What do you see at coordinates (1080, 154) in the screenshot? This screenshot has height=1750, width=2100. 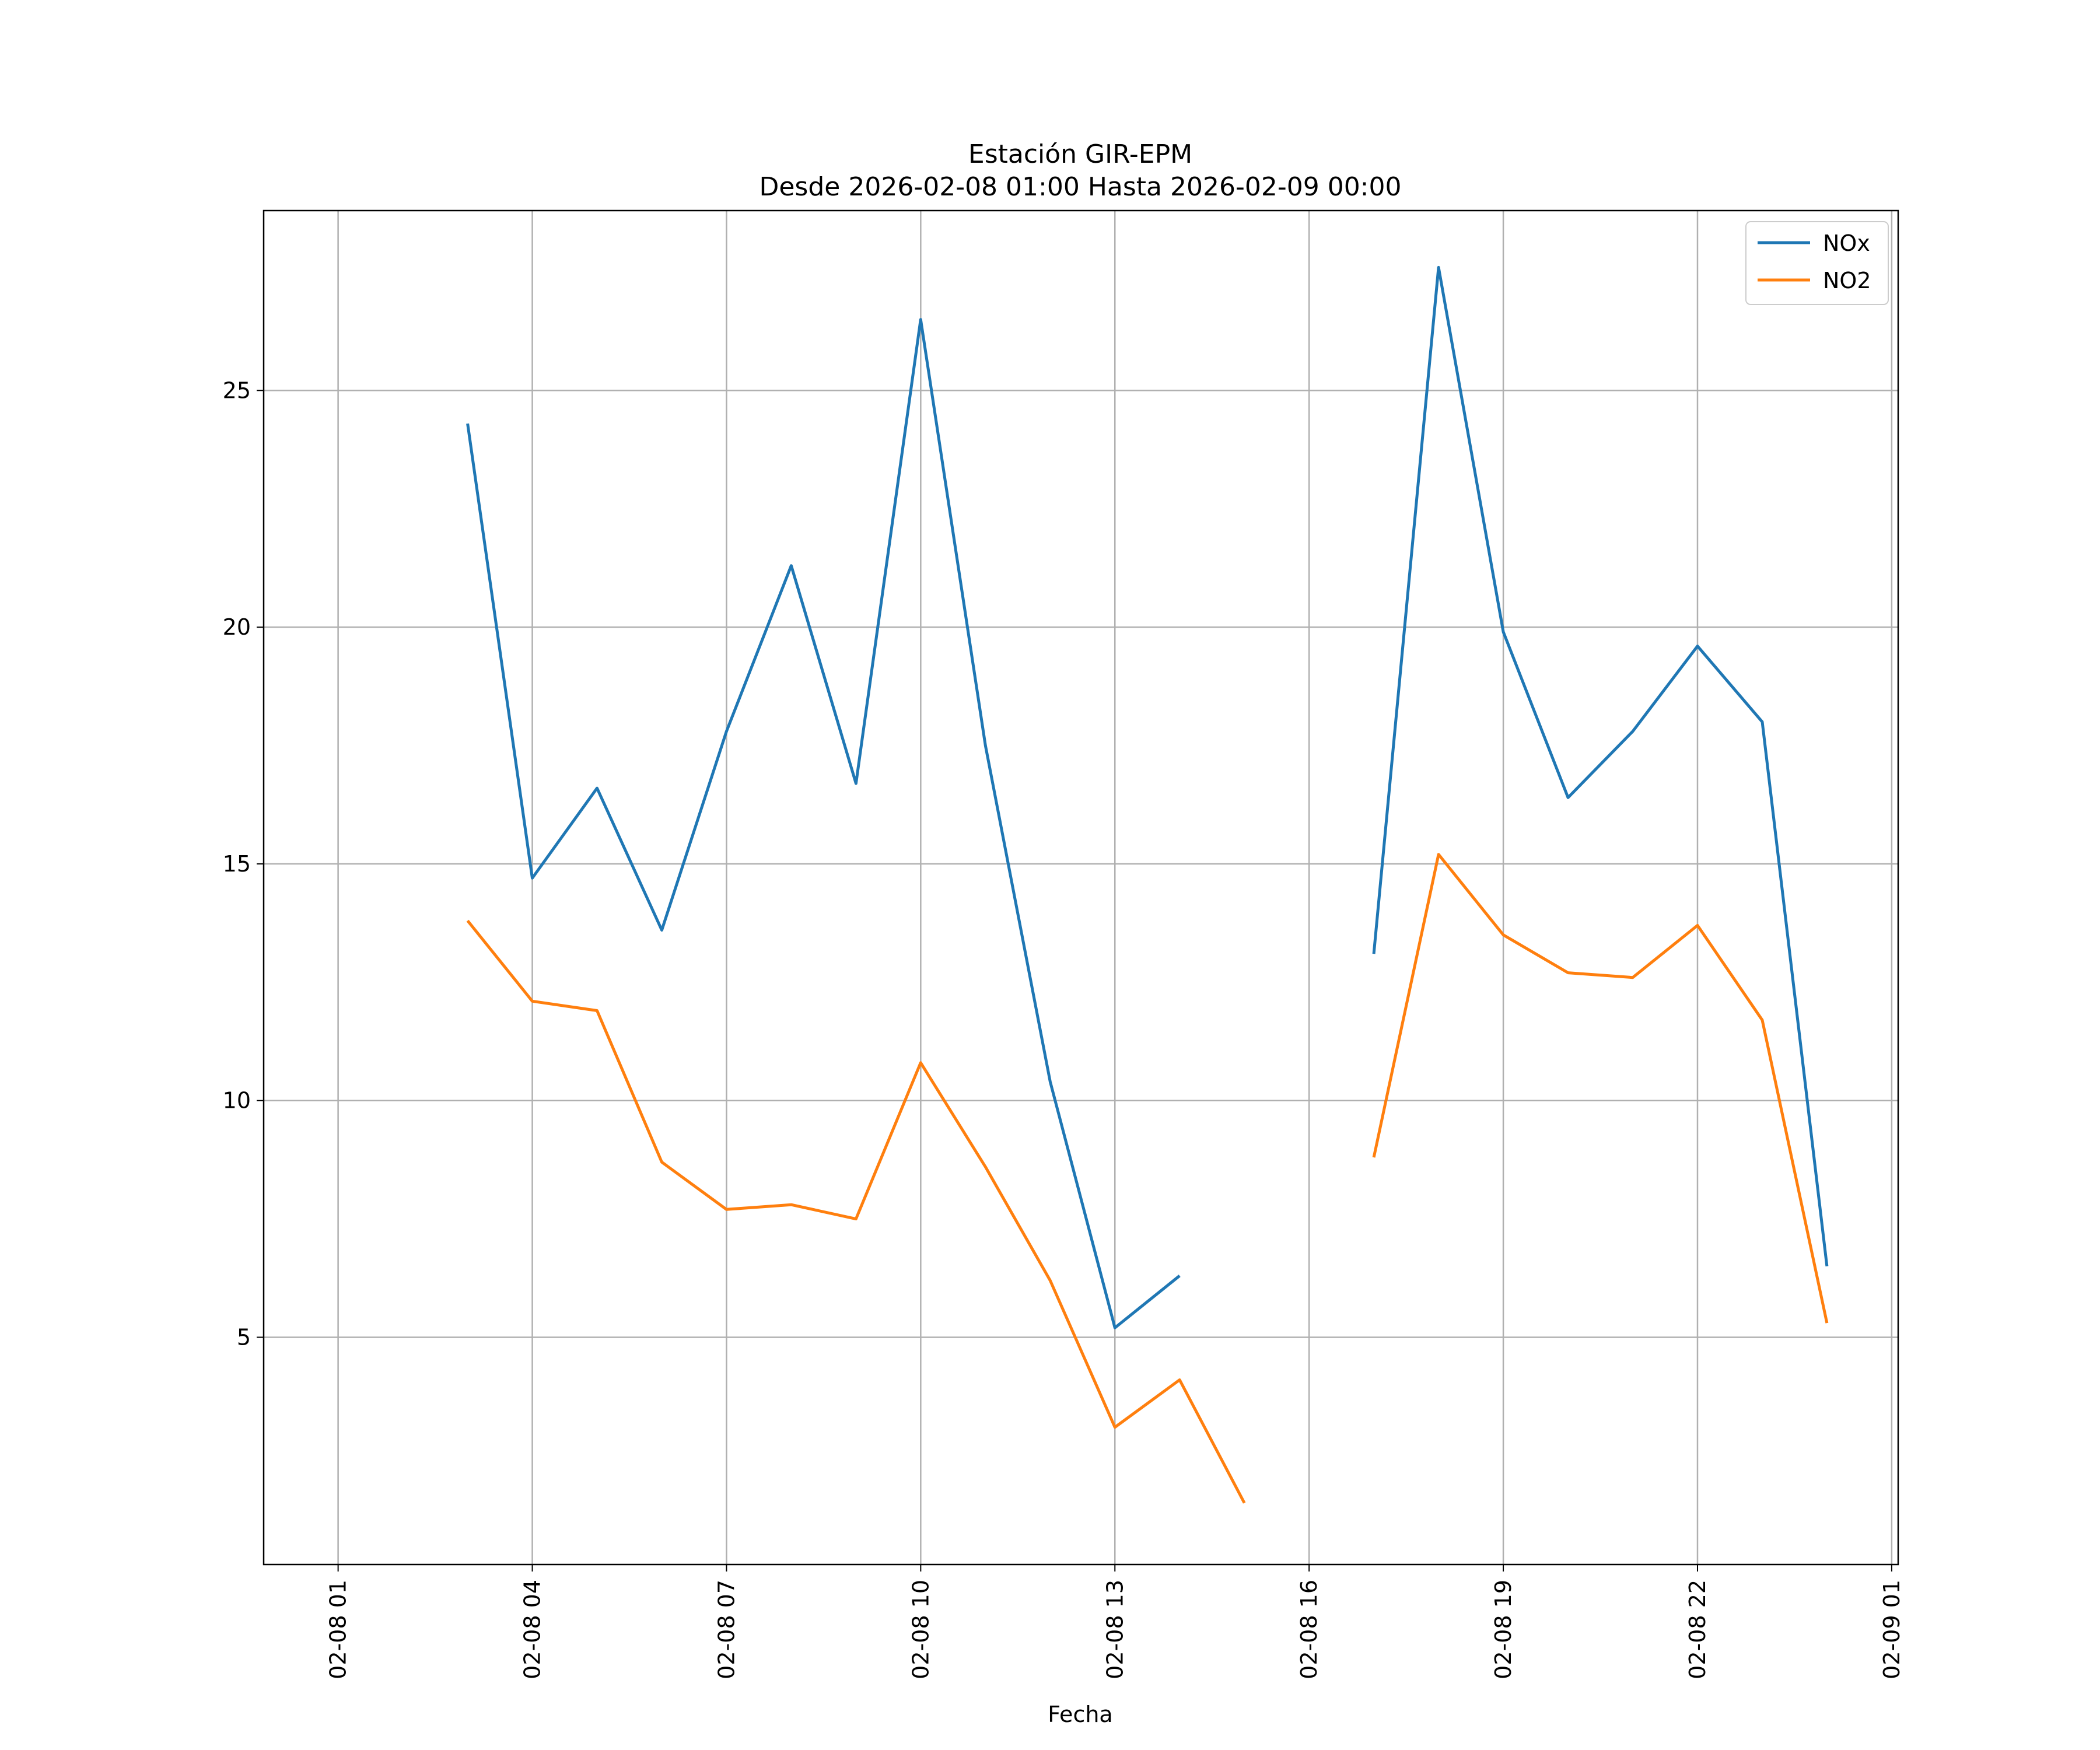 I see `chart-title: Estación GIR-EPM` at bounding box center [1080, 154].